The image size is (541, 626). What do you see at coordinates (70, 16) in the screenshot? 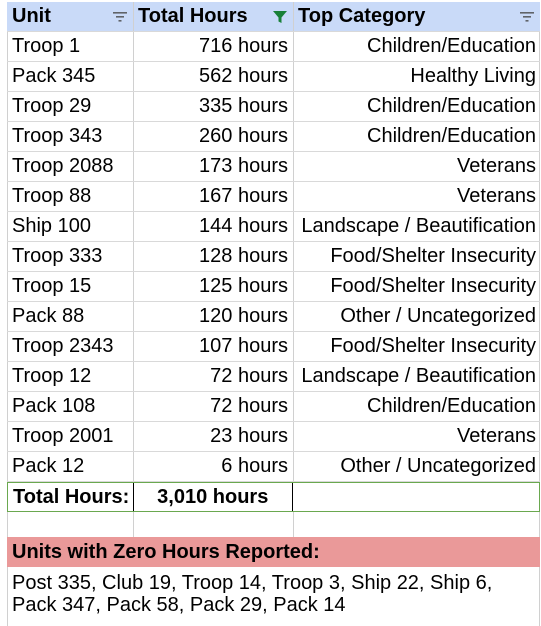
I see `header-unit-cell: Unit` at bounding box center [70, 16].